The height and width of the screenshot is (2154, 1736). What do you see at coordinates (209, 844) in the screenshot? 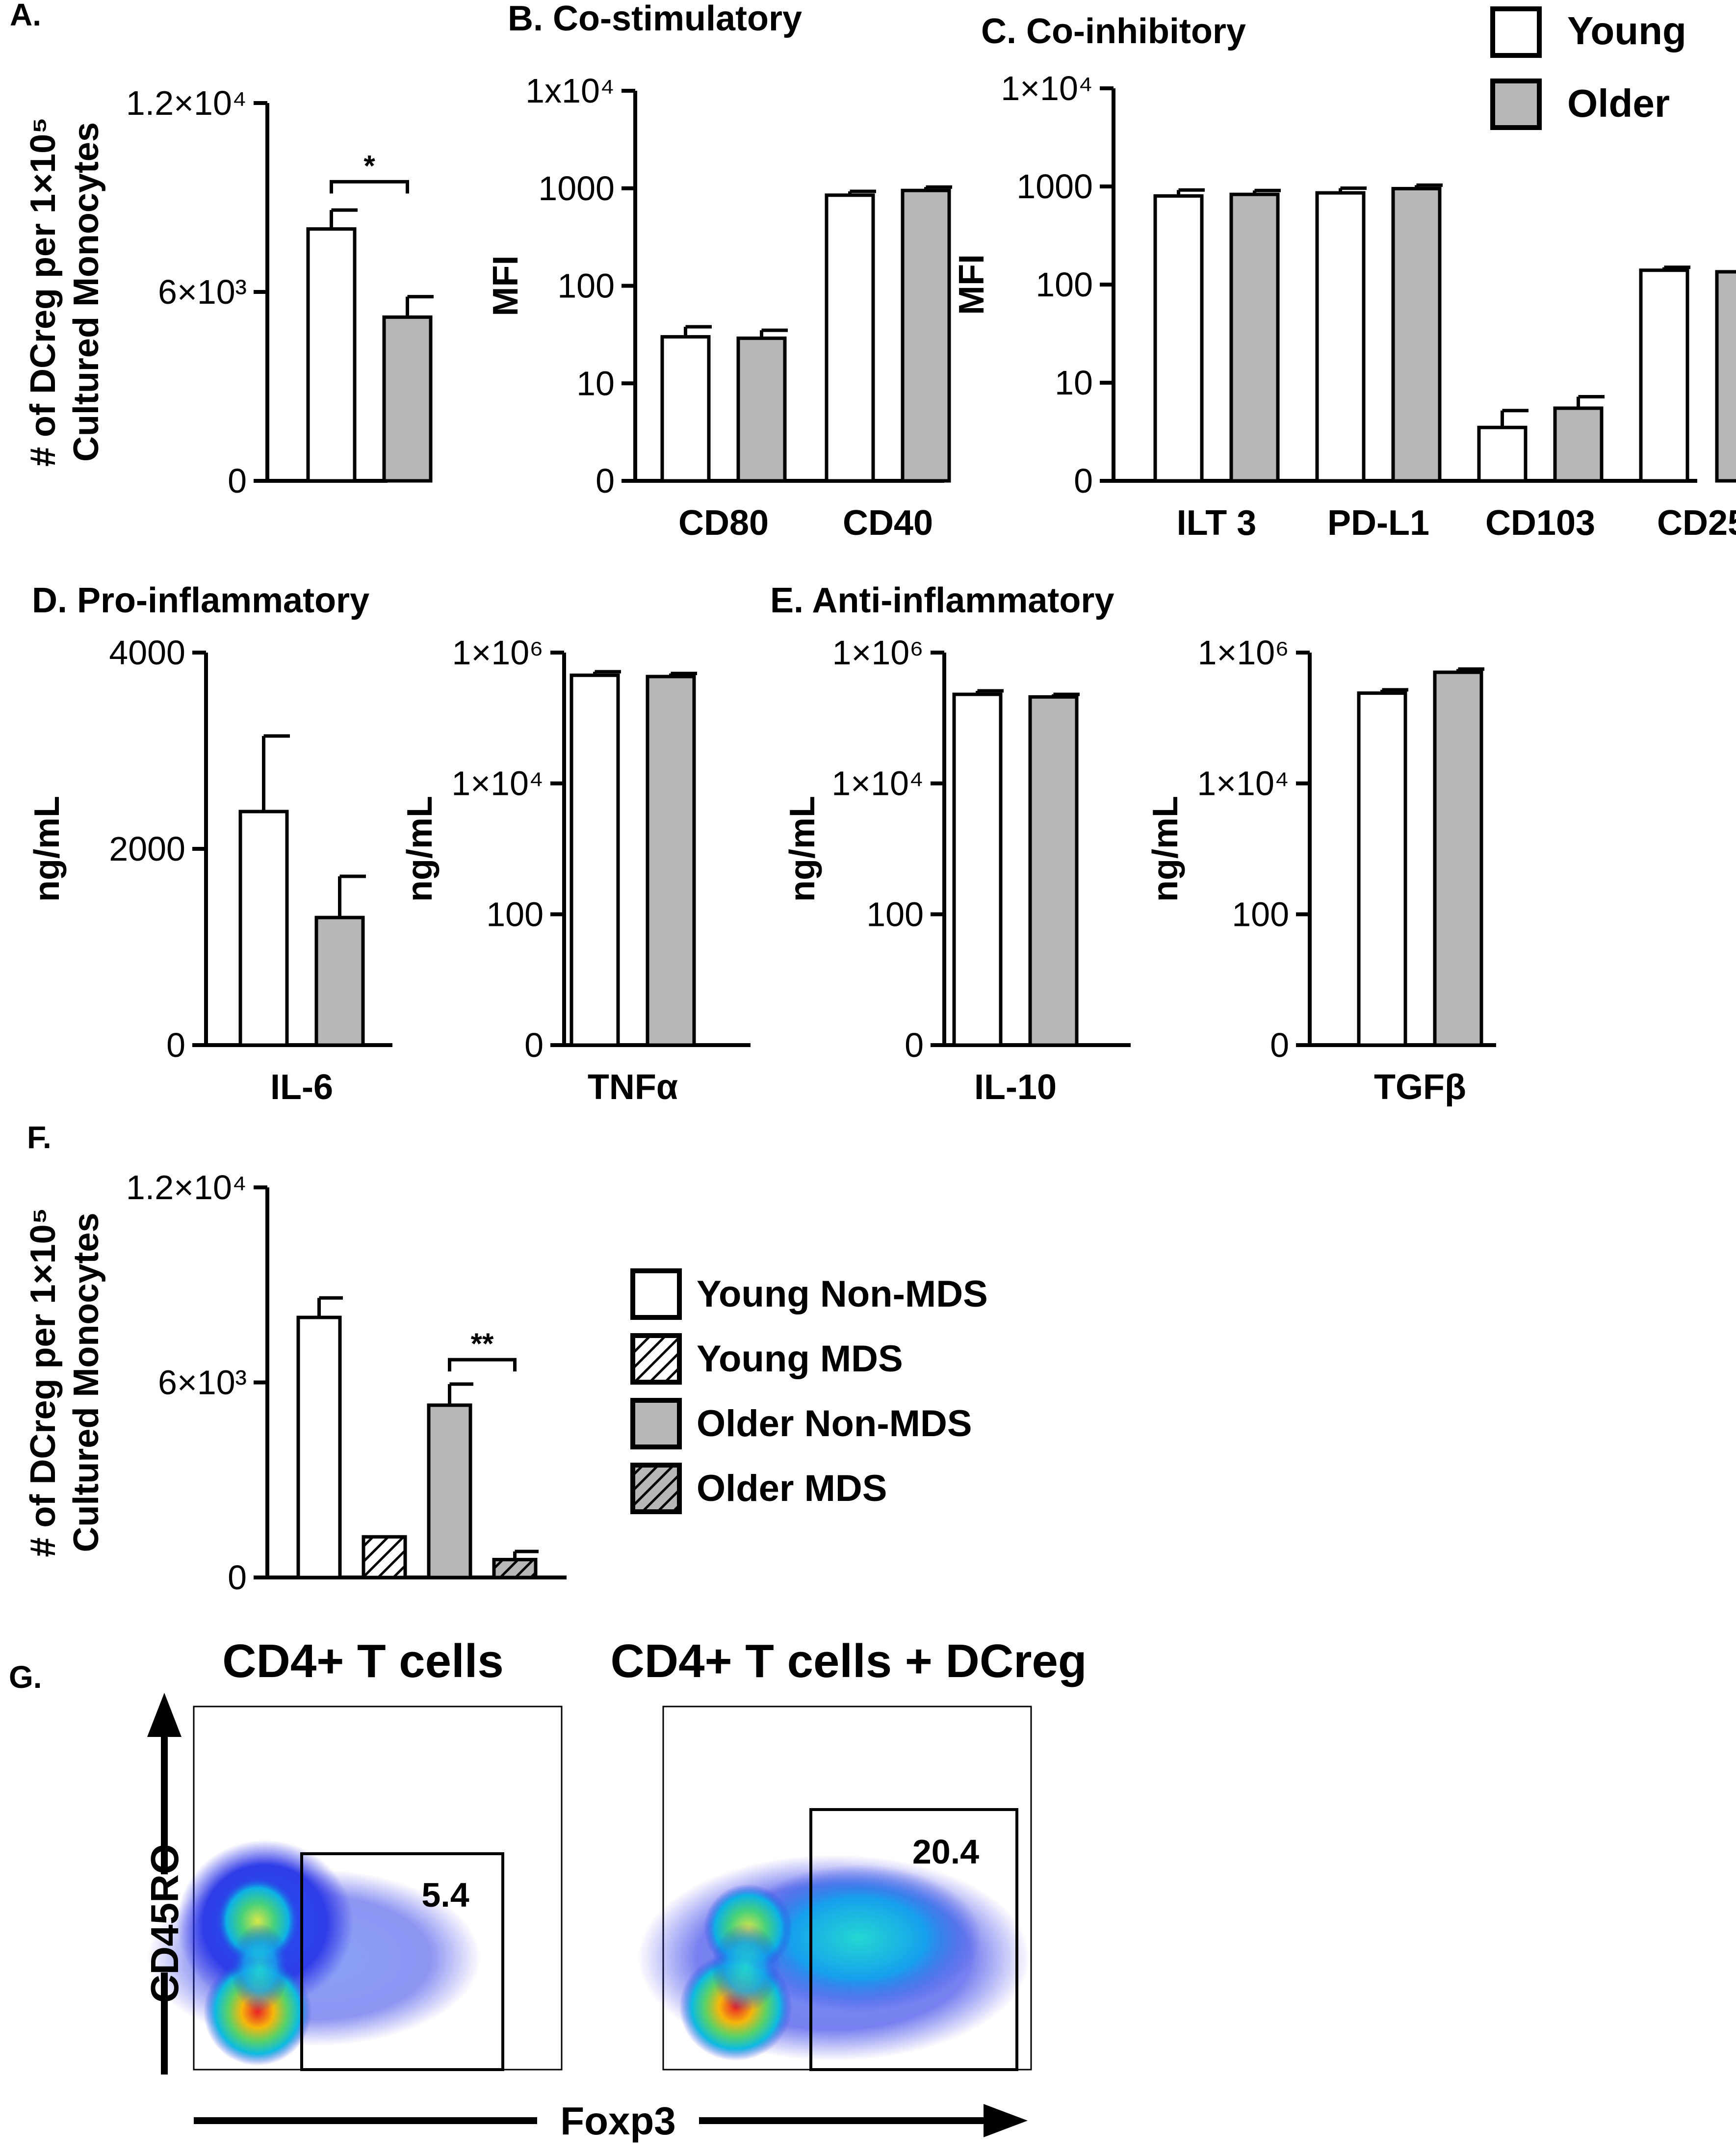
I see `chart-d1: 0 2000 4000 D. Pro-inflammatory ng/mL IL-6` at bounding box center [209, 844].